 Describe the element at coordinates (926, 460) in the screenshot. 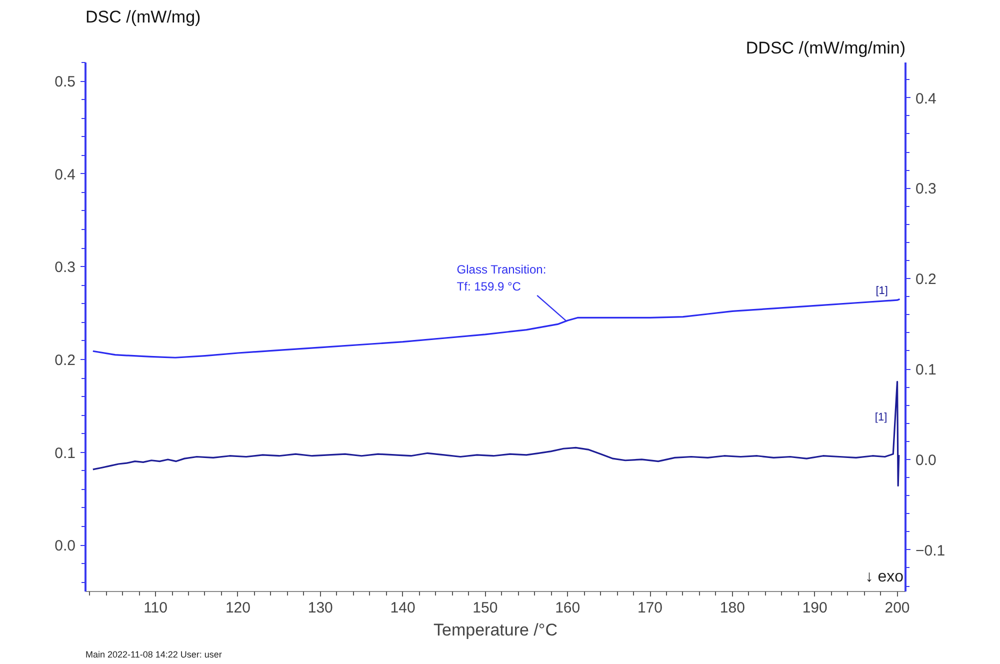

I see `y2-tick-label: 0.0` at that location.